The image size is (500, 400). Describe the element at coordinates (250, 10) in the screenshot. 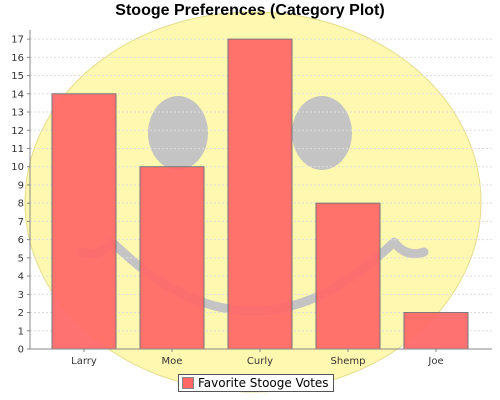

I see `chart-title: Stooge Preferences (Category Plot)` at that location.